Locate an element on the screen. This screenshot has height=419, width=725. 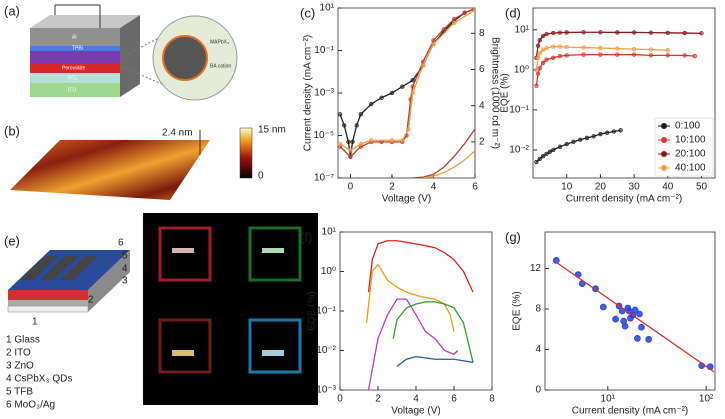
y2-tick-label: 4 is located at coordinates (482, 105).